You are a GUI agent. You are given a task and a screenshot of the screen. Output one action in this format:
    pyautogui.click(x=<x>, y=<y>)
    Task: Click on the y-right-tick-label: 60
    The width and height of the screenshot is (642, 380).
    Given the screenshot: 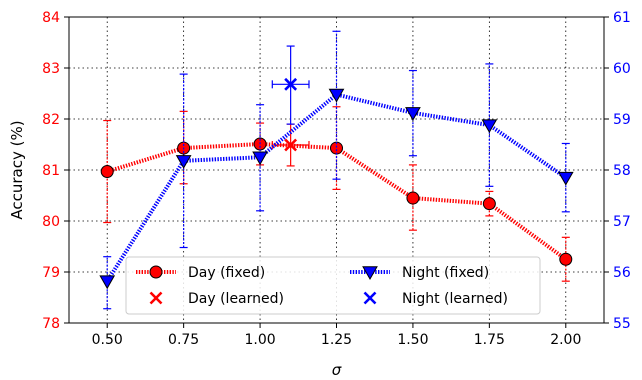 What is the action you would take?
    pyautogui.click(x=622, y=69)
    